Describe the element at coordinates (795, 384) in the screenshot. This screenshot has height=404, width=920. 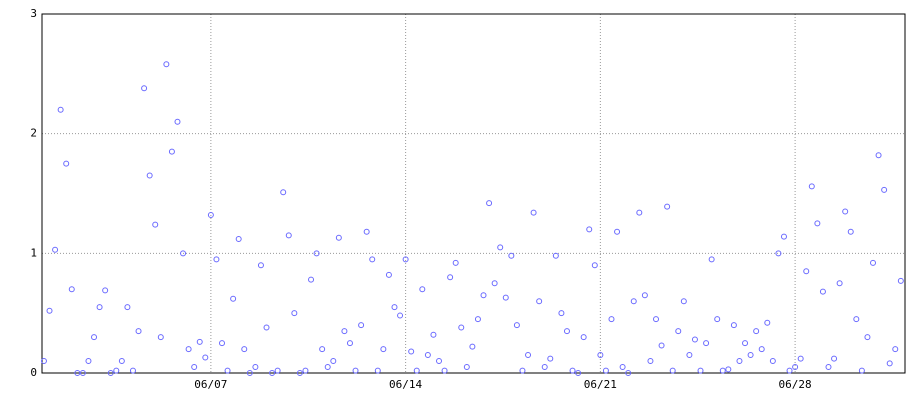
I see `x-tick-label: 06/28` at that location.